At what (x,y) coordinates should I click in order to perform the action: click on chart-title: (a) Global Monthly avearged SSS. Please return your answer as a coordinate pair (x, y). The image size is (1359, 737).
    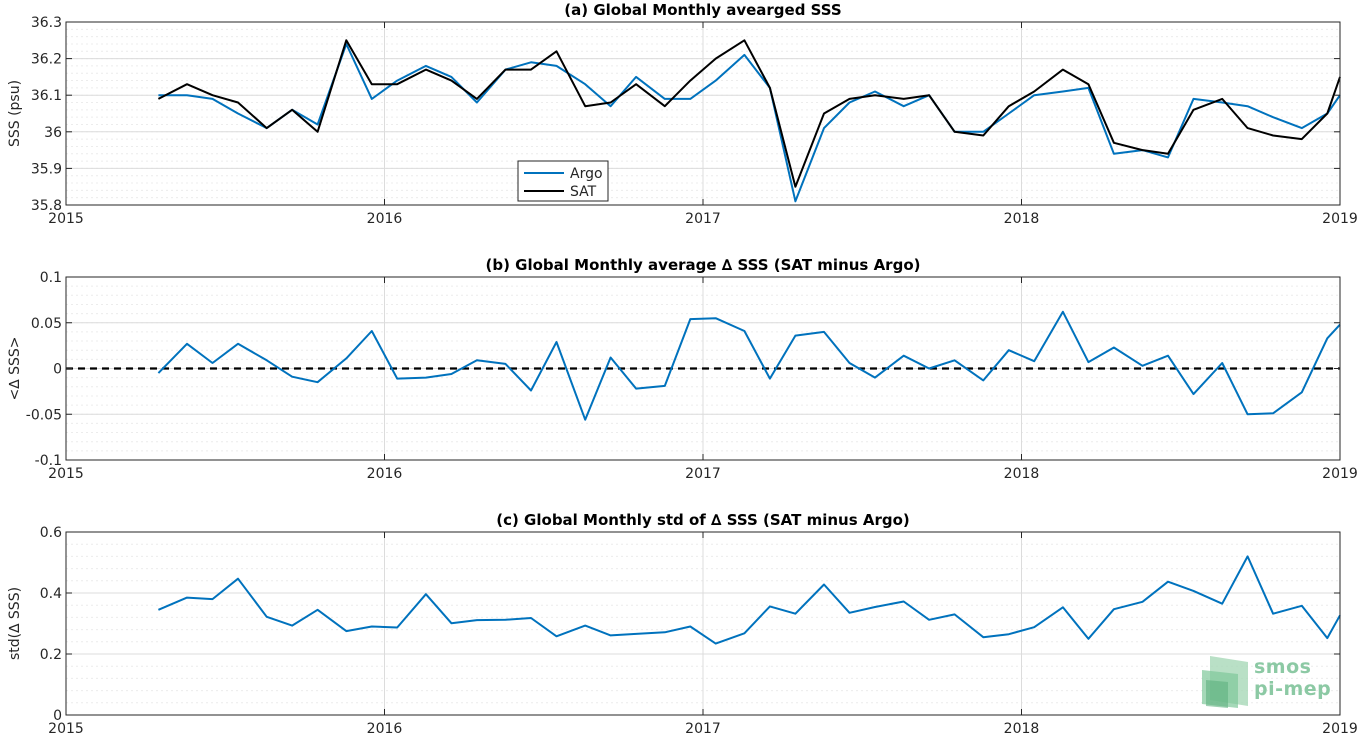
    Looking at the image, I should click on (702, 10).